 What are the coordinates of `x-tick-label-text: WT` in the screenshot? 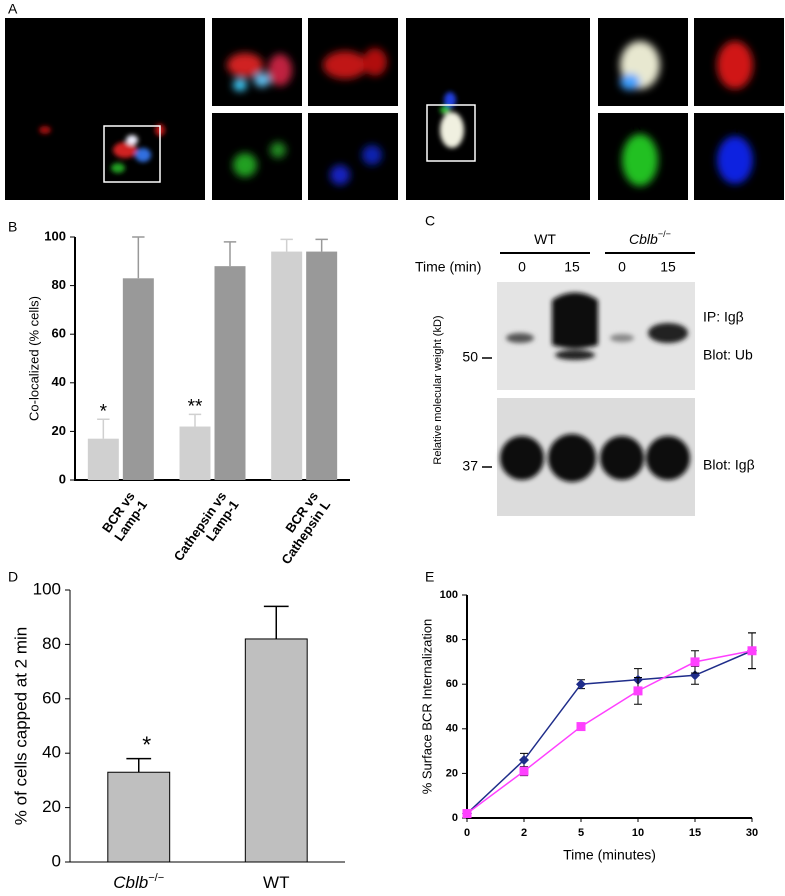 It's located at (276, 882).